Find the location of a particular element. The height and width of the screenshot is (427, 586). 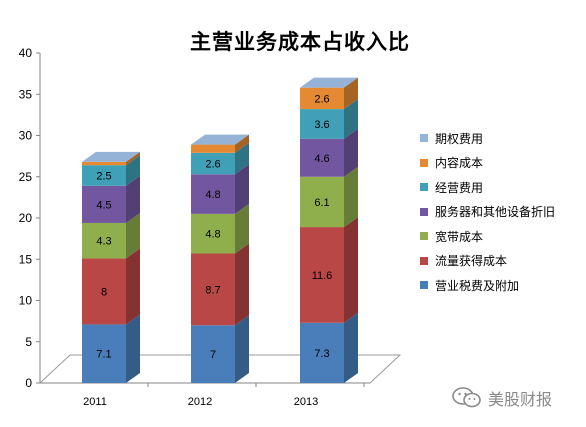

legend-item: 宽带成本 is located at coordinates (500, 236).